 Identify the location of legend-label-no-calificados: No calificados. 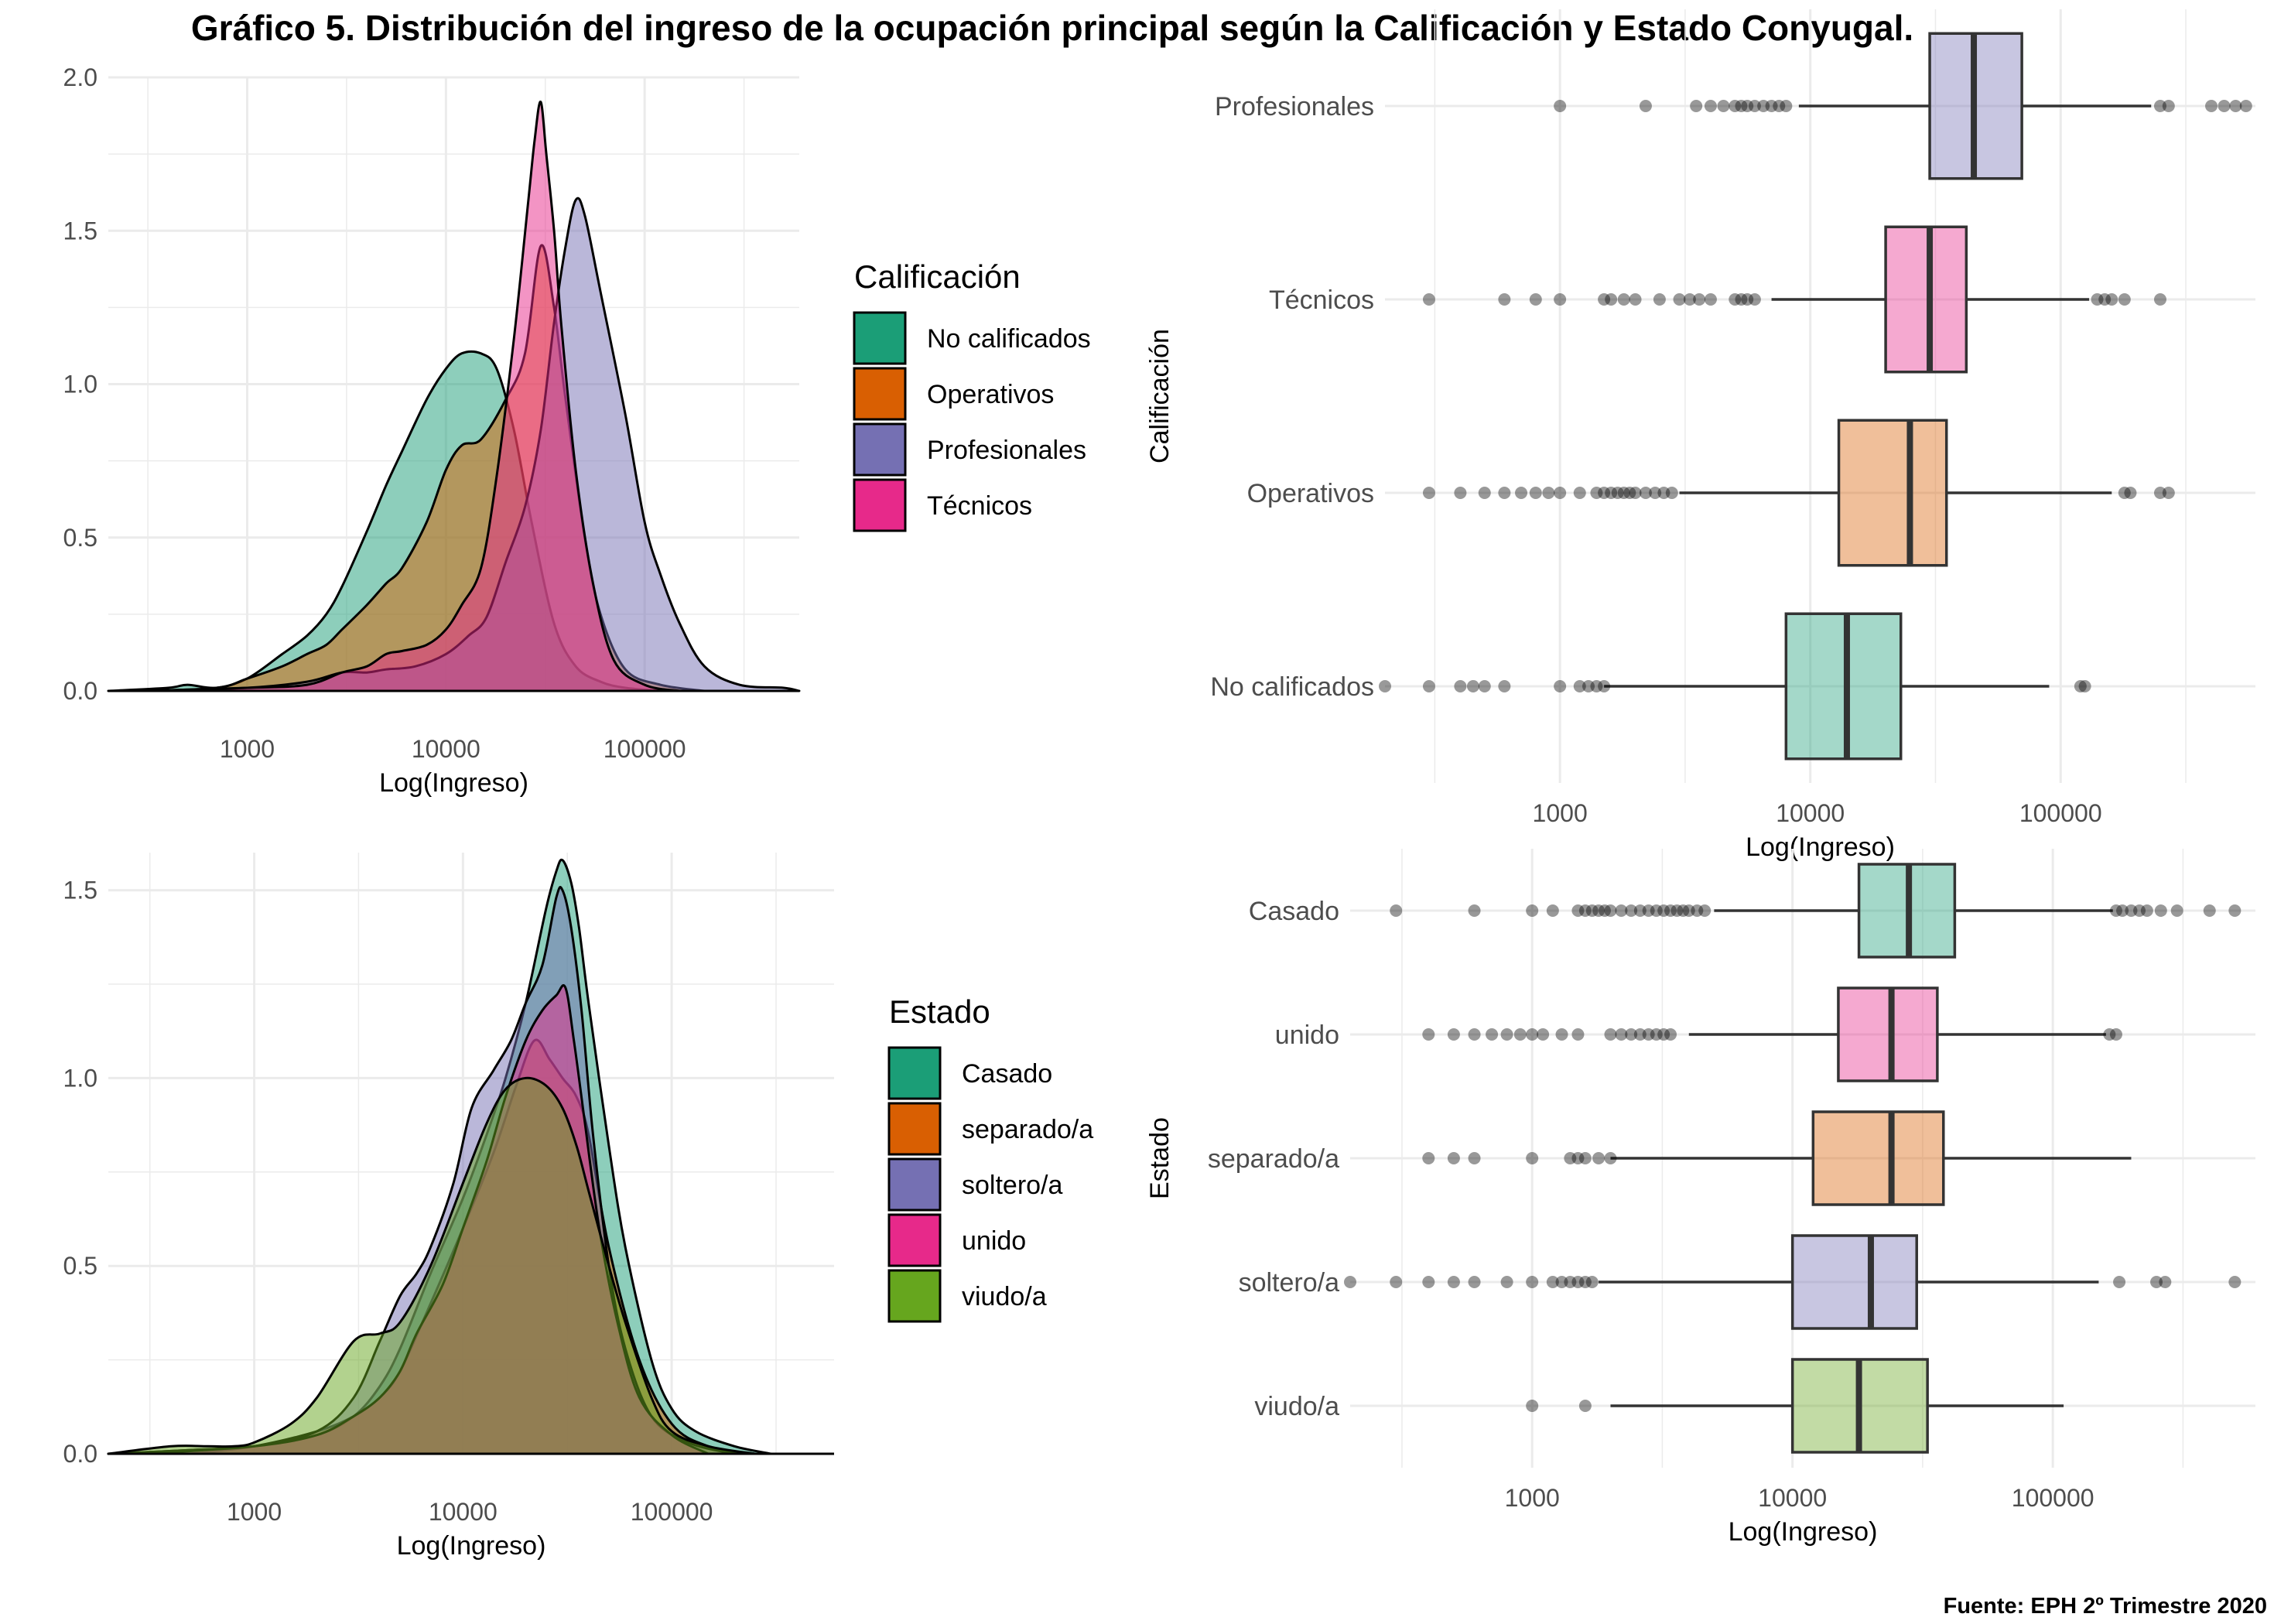
(1009, 339).